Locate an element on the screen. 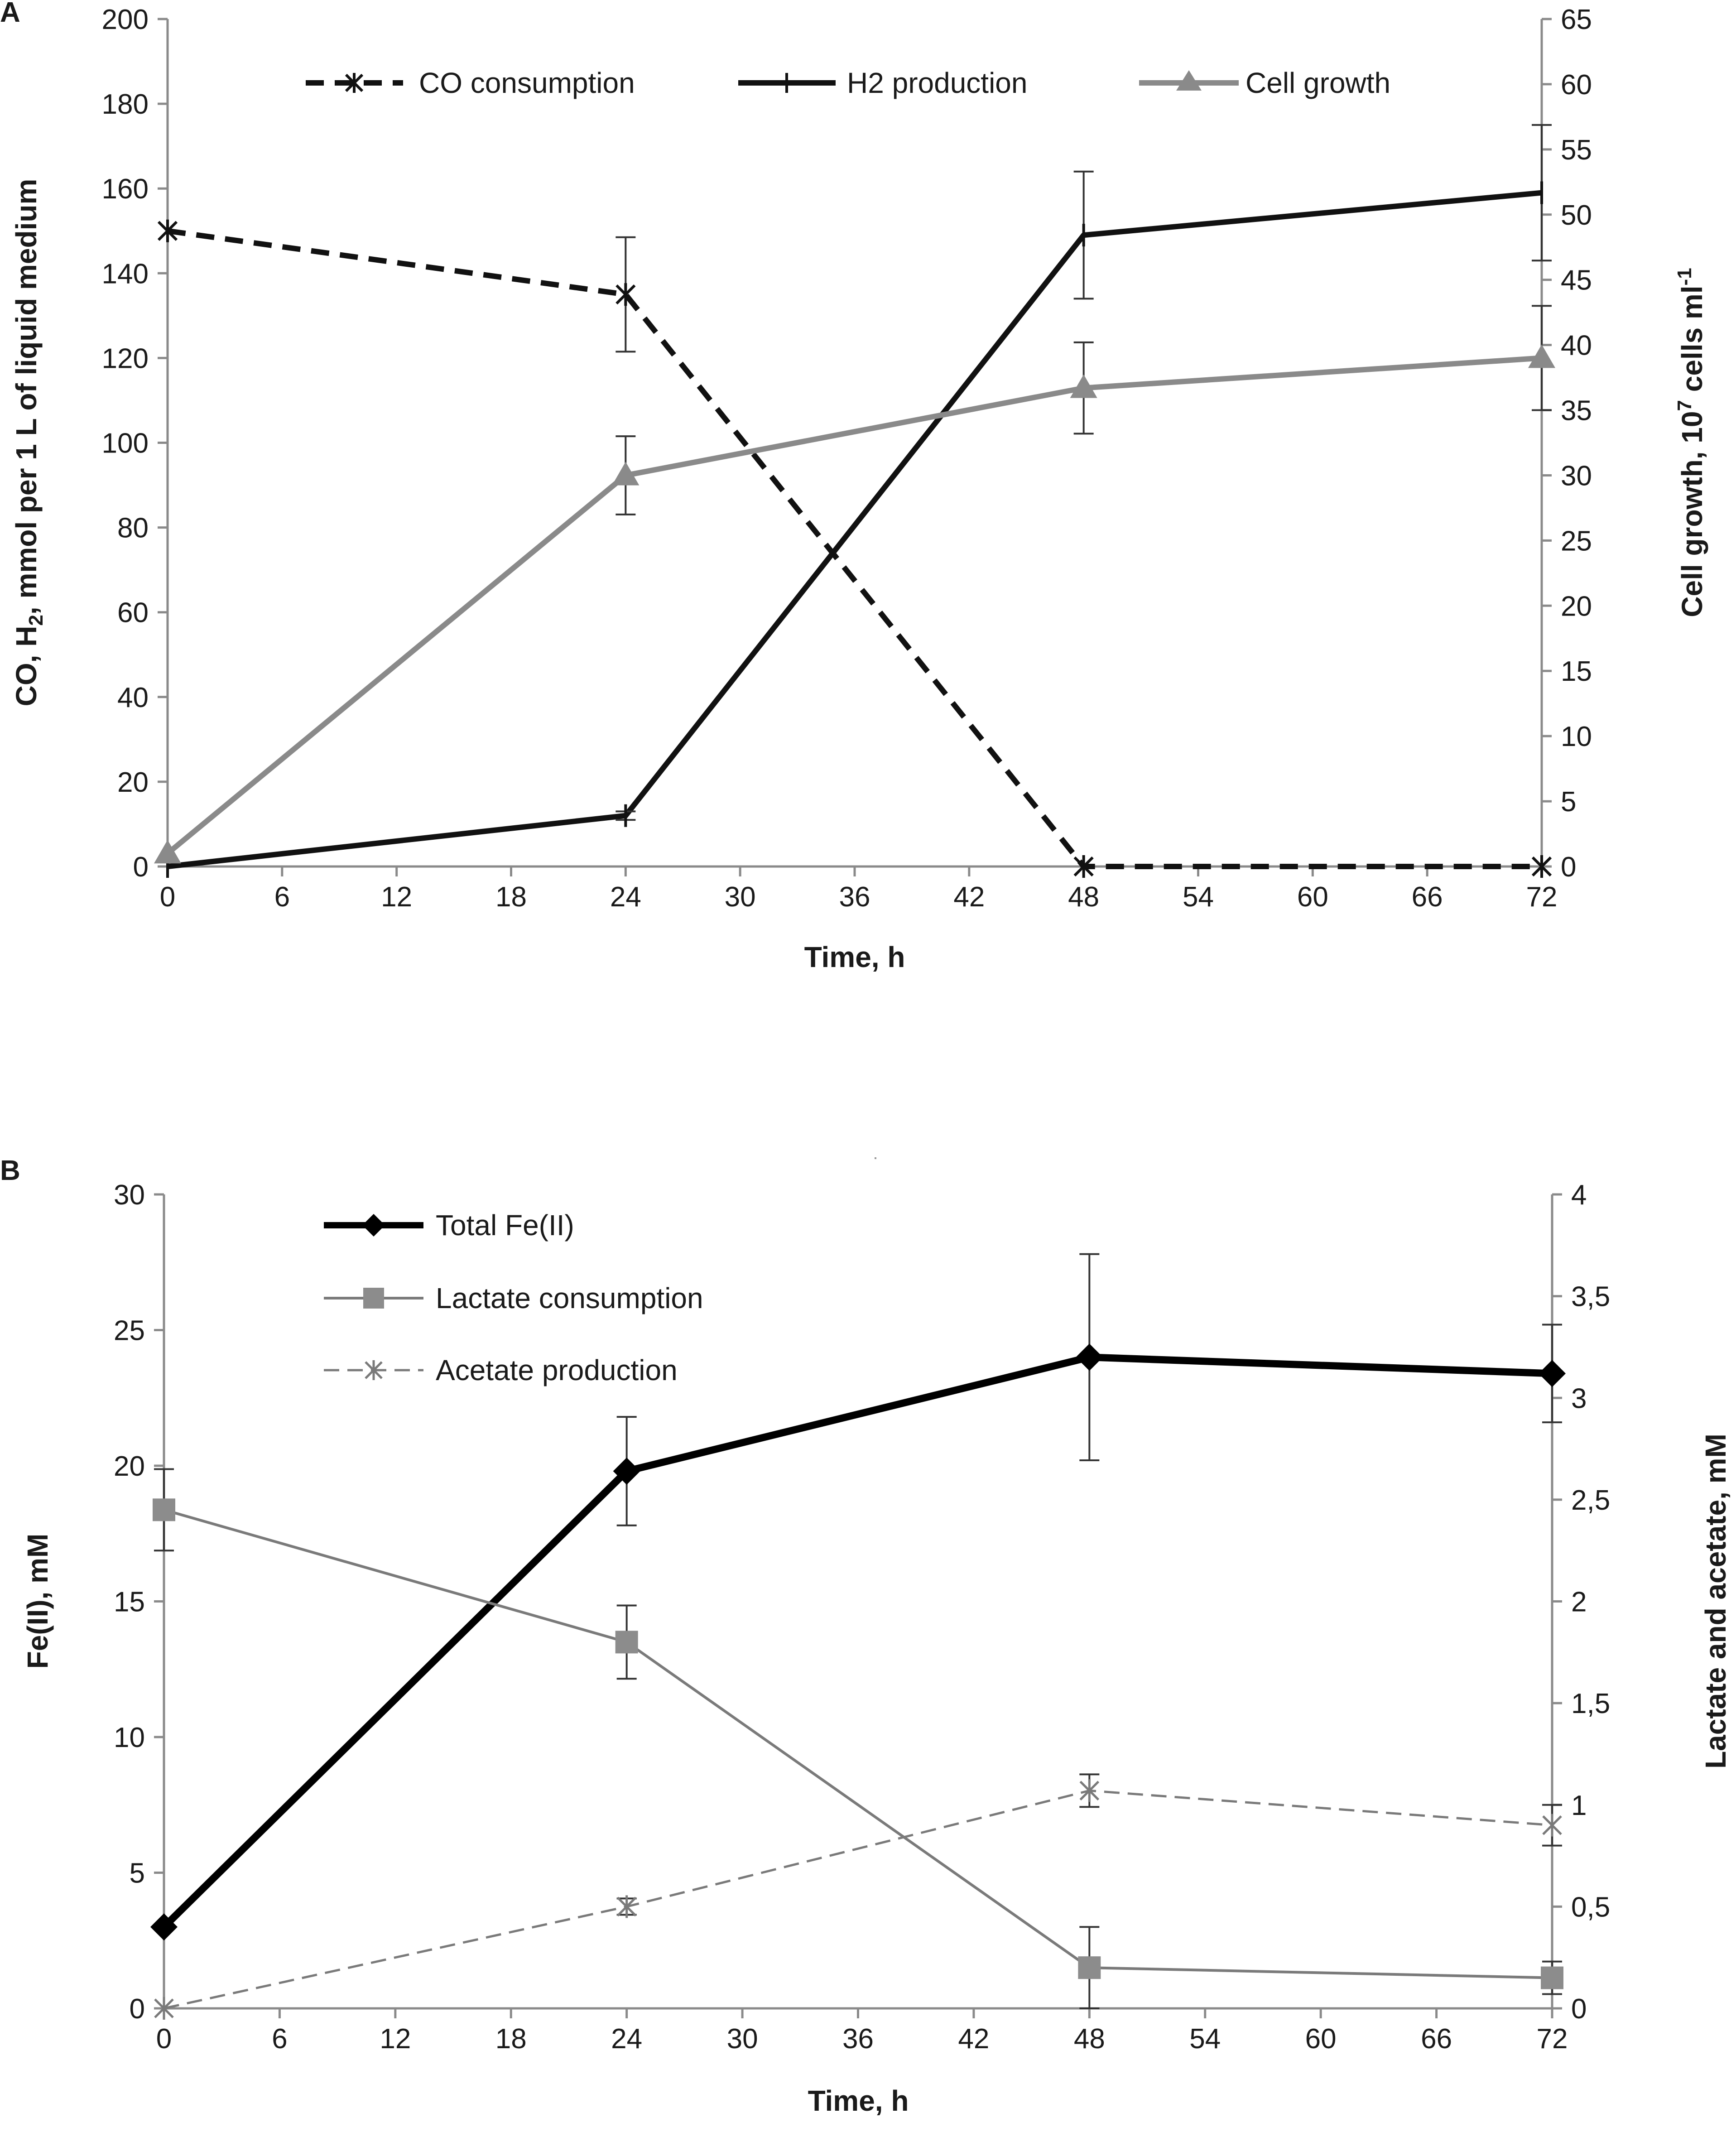 This screenshot has height=2137, width=1736. panel-a-x-tick-label: 0 is located at coordinates (167, 897).